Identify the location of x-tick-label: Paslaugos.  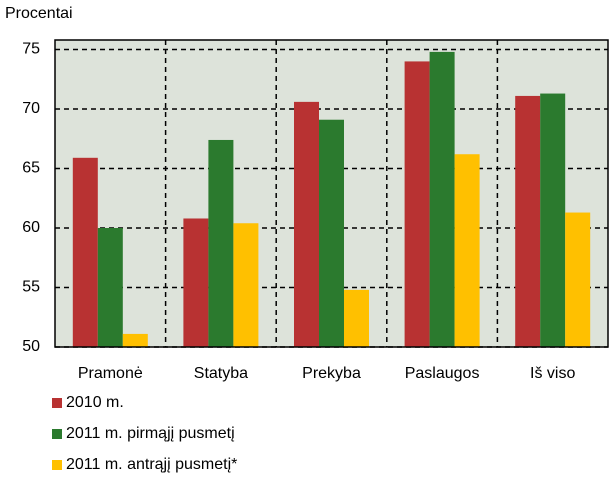
(442, 373).